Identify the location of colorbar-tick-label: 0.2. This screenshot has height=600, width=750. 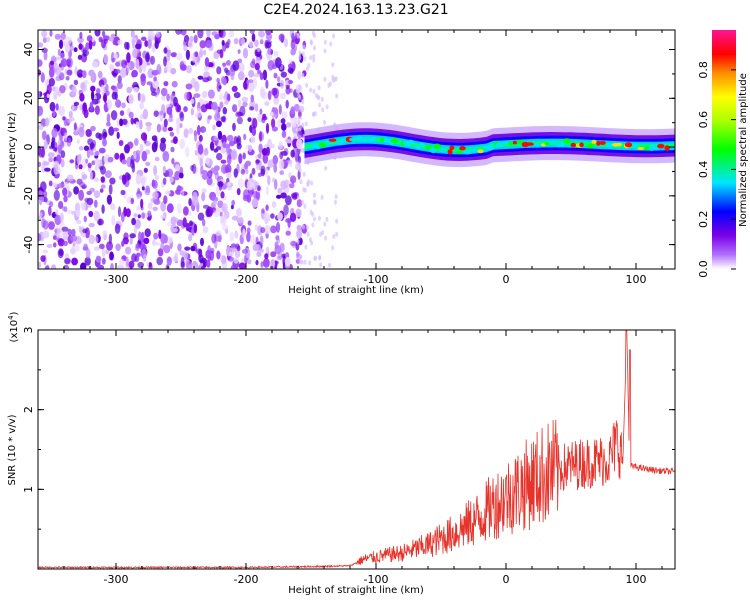
(703, 219).